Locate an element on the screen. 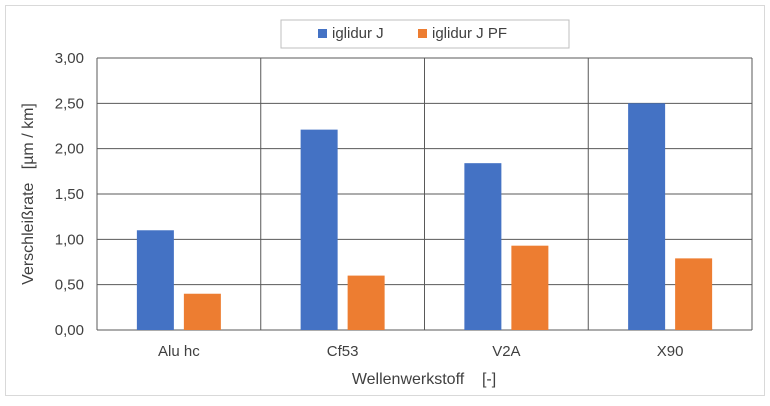  bar-iglidur-j-v2a is located at coordinates (483, 246).